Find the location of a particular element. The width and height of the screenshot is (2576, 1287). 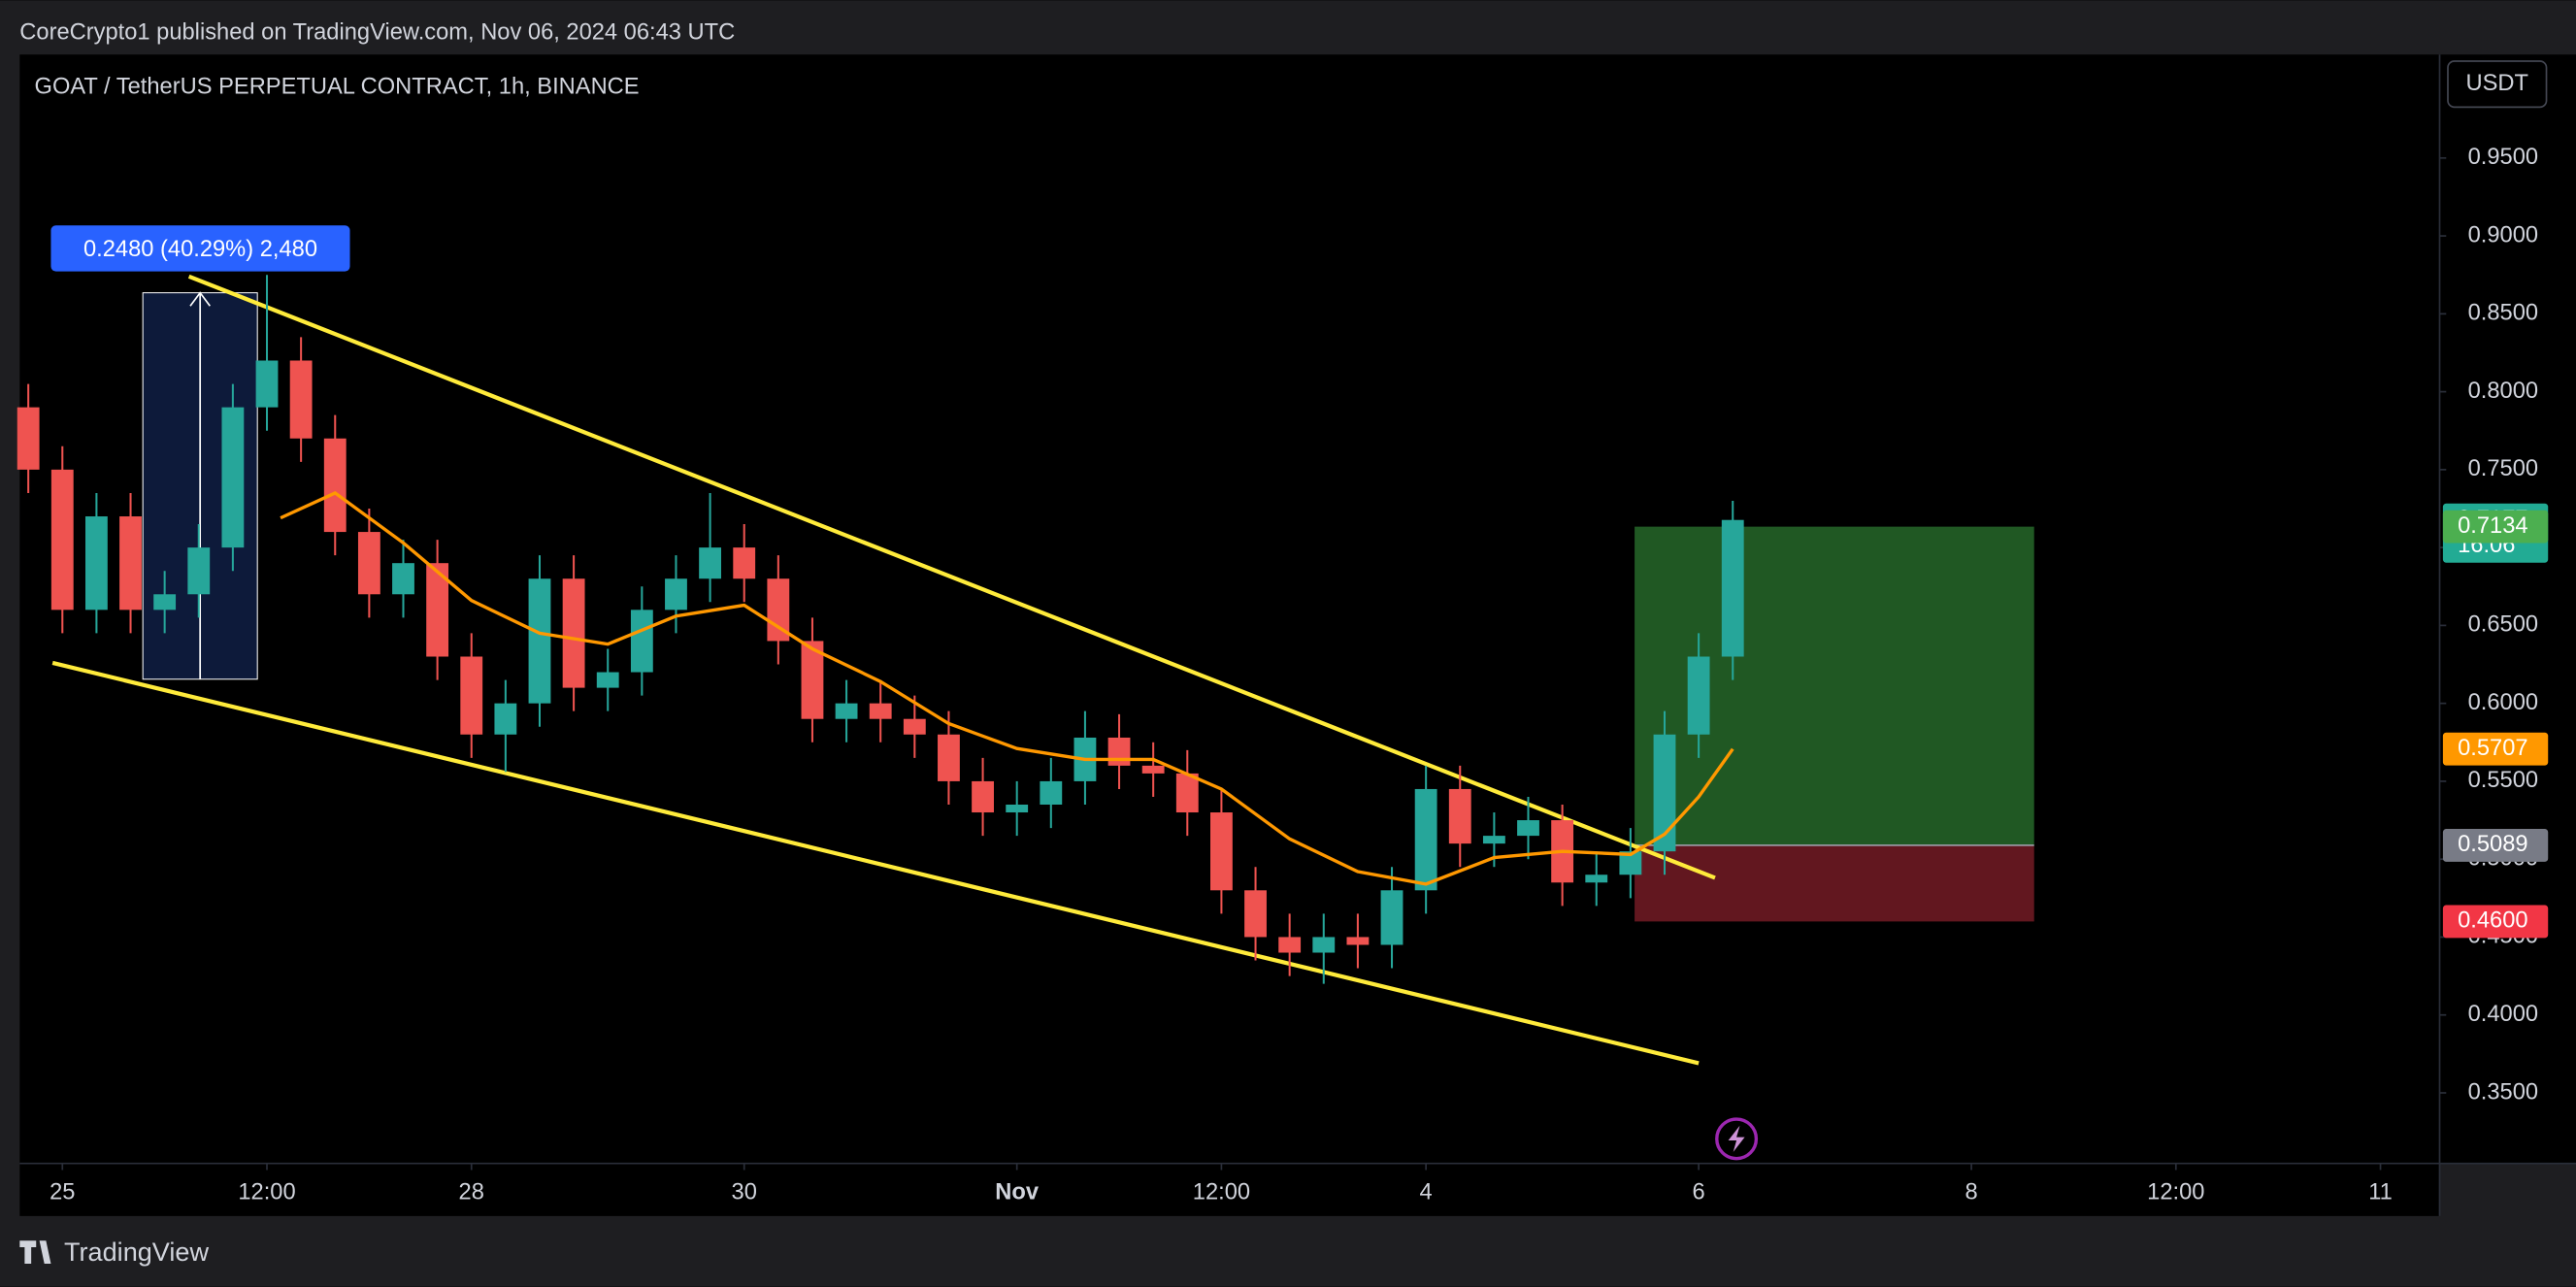

x-tick-label: 25 is located at coordinates (62, 1191).